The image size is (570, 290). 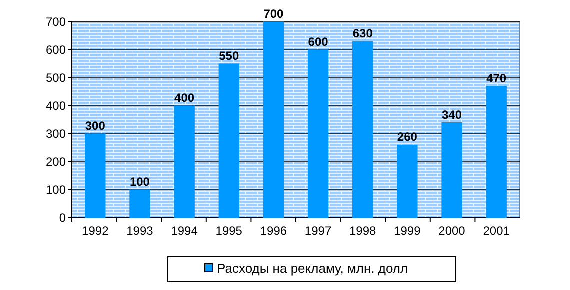 I want to click on y-tick-label: 700, so click(x=56, y=22).